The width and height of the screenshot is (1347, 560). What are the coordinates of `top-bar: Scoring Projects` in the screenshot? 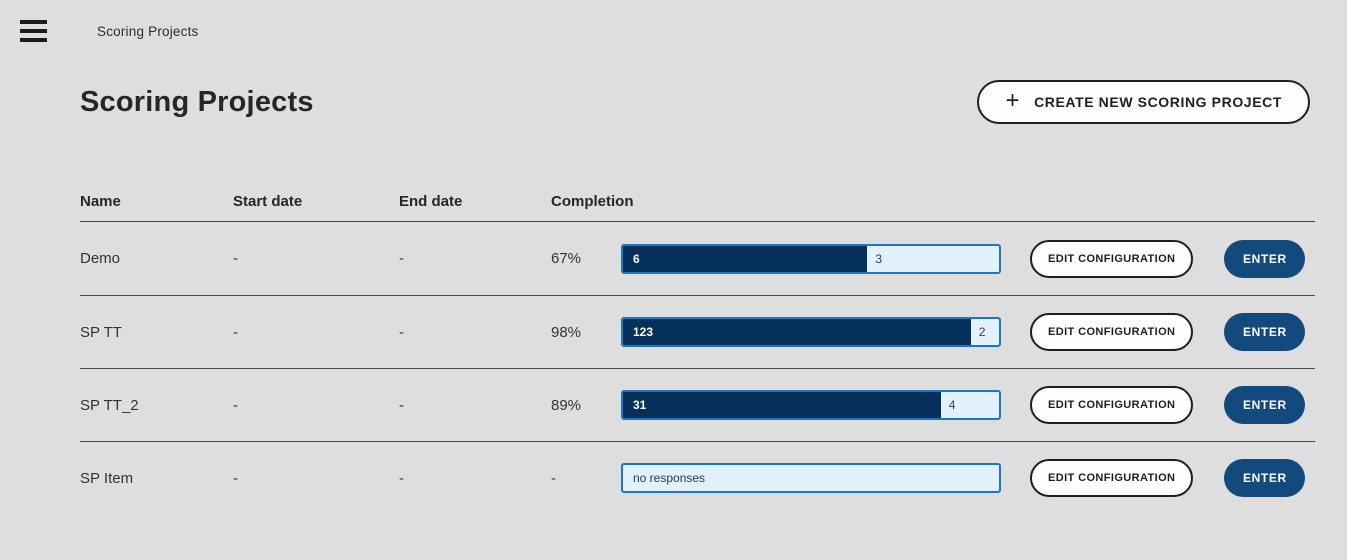 It's located at (673, 21).